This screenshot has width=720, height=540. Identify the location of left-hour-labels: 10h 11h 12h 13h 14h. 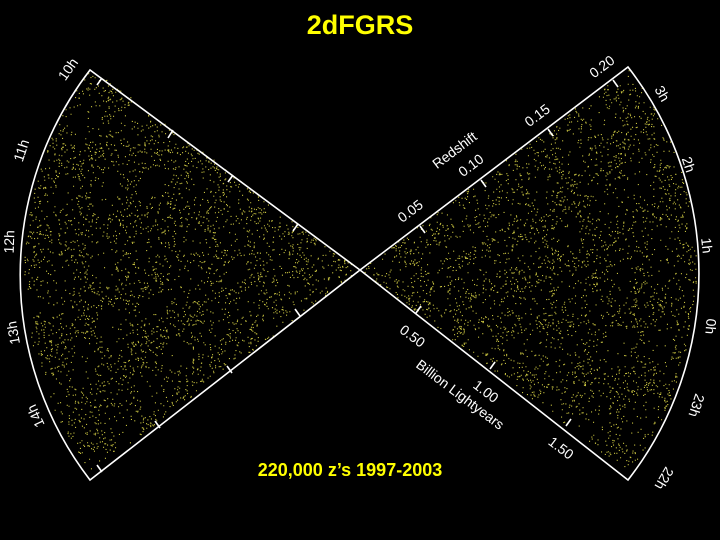
(41, 242).